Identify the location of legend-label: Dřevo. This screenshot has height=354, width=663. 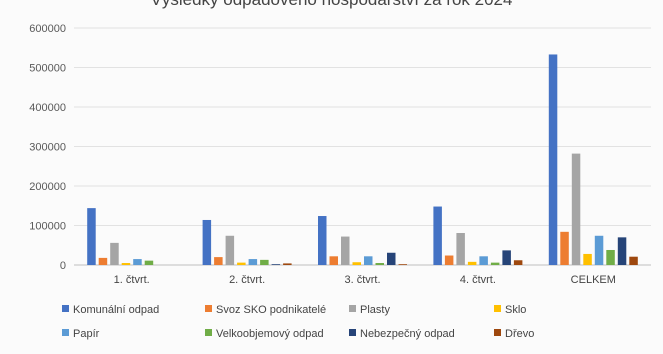
(519, 334).